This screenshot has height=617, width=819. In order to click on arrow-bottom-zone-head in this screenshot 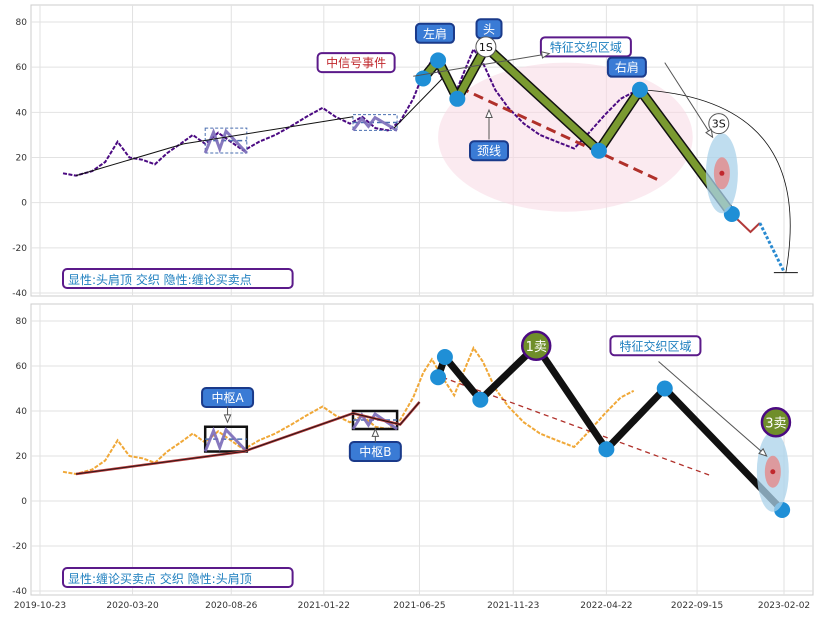, I will do `click(763, 452)`.